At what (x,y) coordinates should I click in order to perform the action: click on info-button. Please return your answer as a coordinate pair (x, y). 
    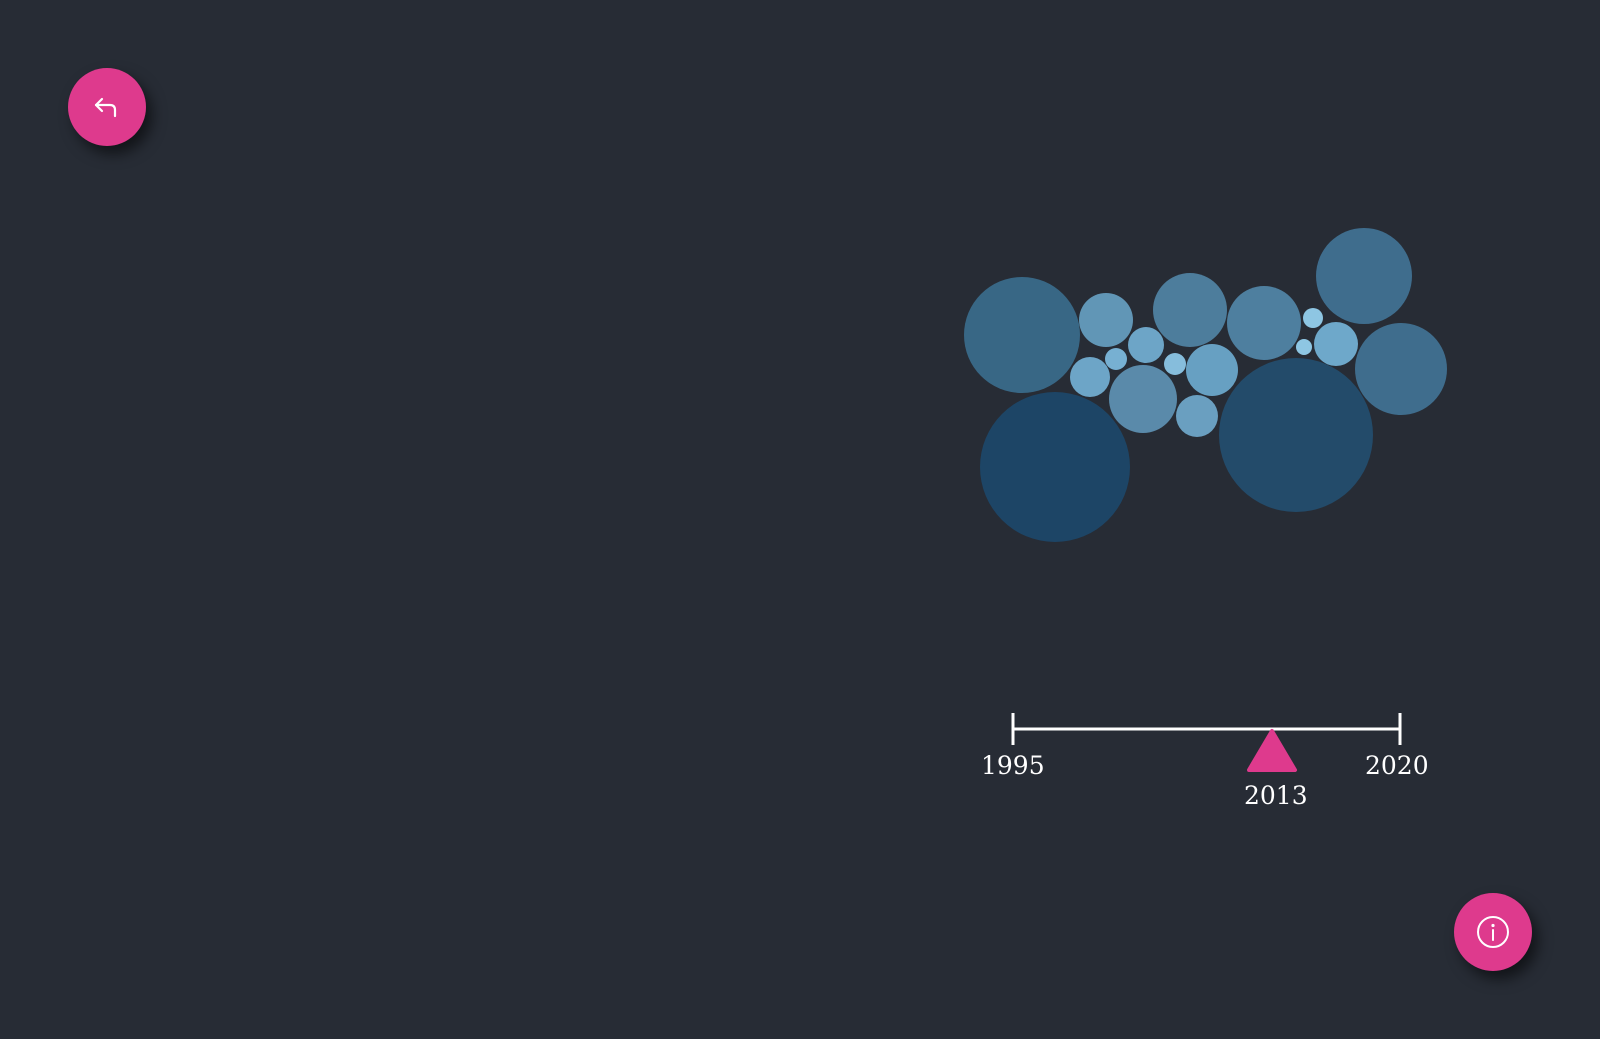
    Looking at the image, I should click on (1493, 932).